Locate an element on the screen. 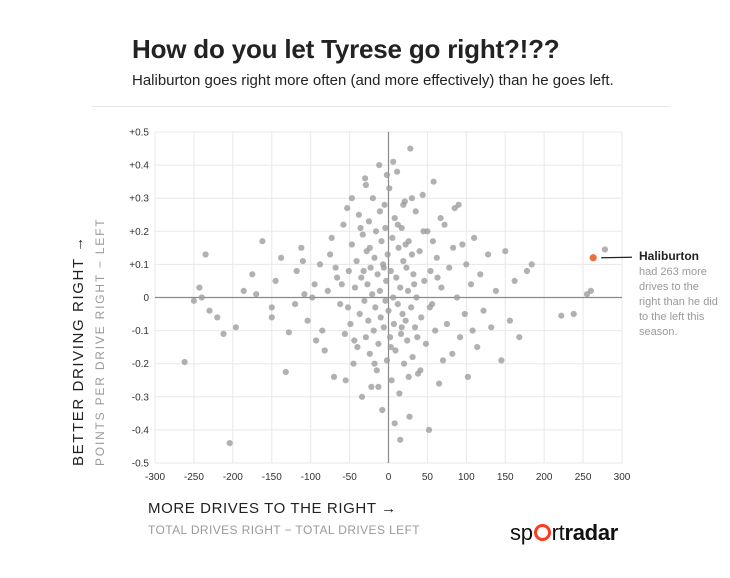  x-tick-label: 0 is located at coordinates (389, 477).